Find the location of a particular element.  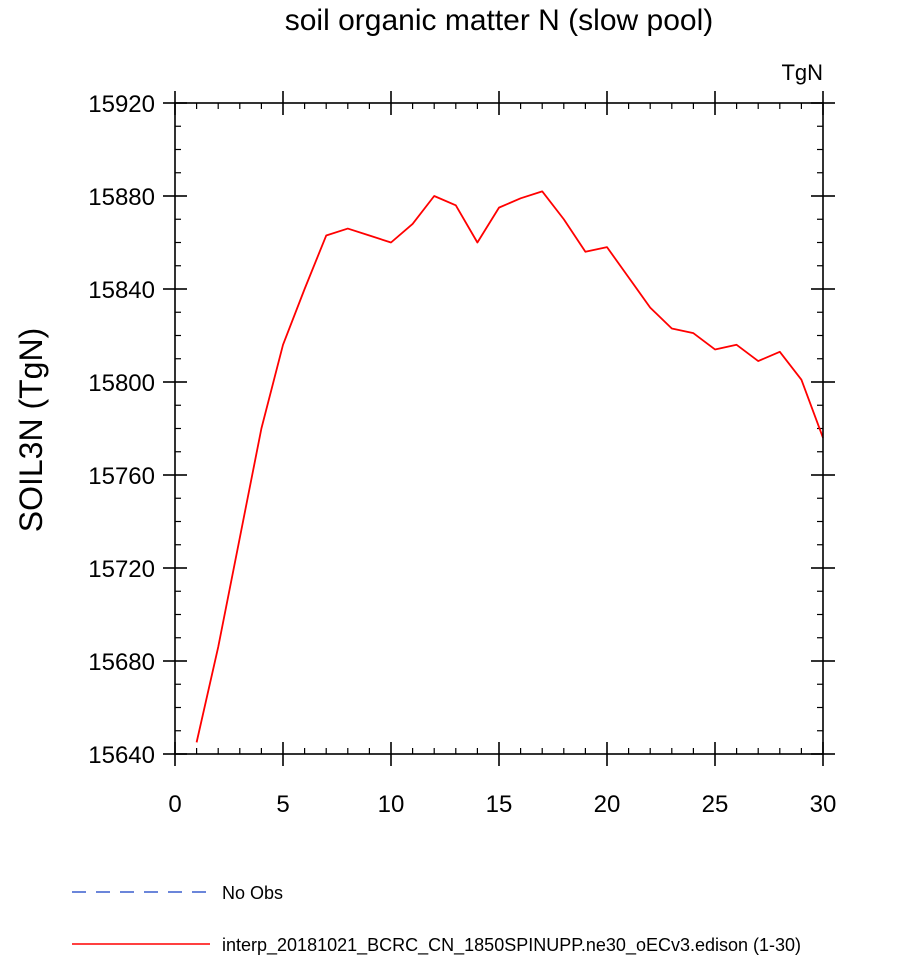

y-tick-label: 15640 is located at coordinates (121, 755).